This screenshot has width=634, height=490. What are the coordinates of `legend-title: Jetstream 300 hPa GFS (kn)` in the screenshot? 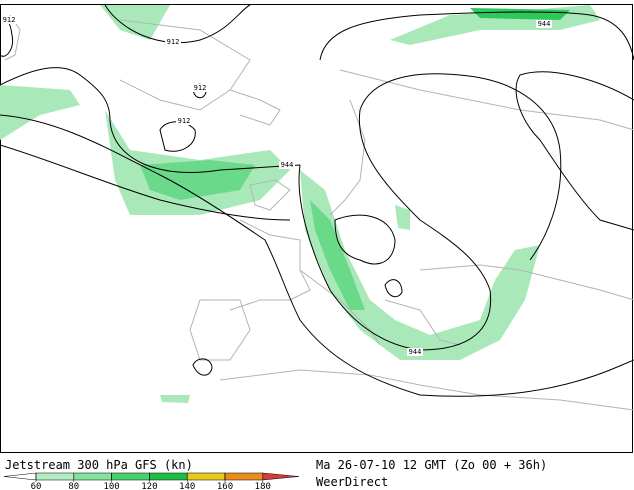 It's located at (99, 465).